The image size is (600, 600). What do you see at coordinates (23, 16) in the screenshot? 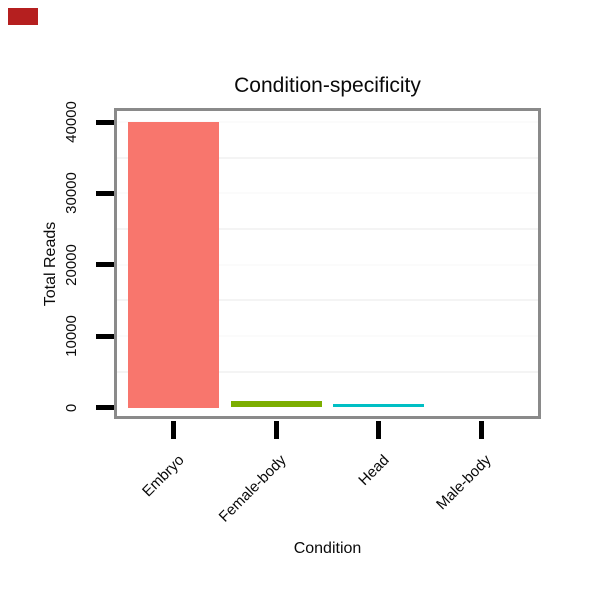
I see `recording-indicator` at bounding box center [23, 16].